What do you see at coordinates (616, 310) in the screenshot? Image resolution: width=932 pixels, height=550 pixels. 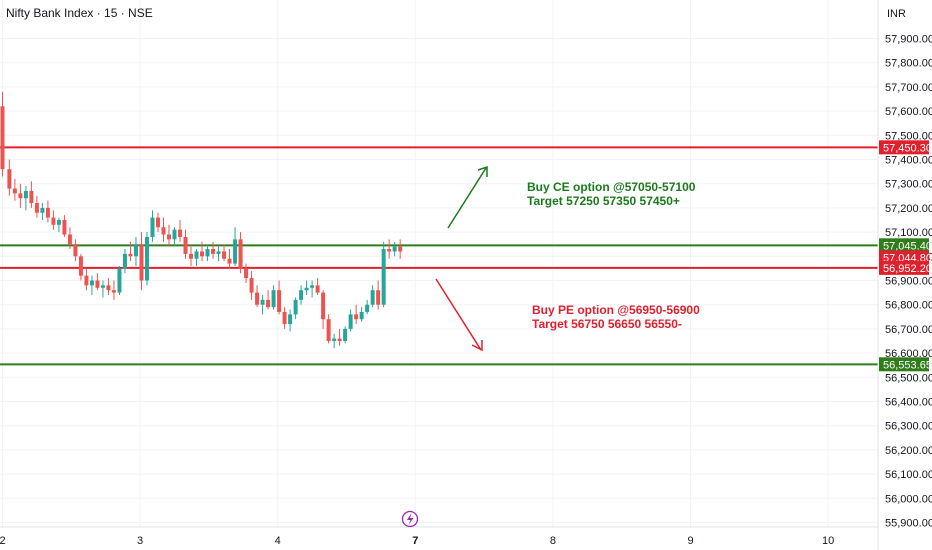 I see `pe-annotation-line1: Buy PE option @56950-56900` at bounding box center [616, 310].